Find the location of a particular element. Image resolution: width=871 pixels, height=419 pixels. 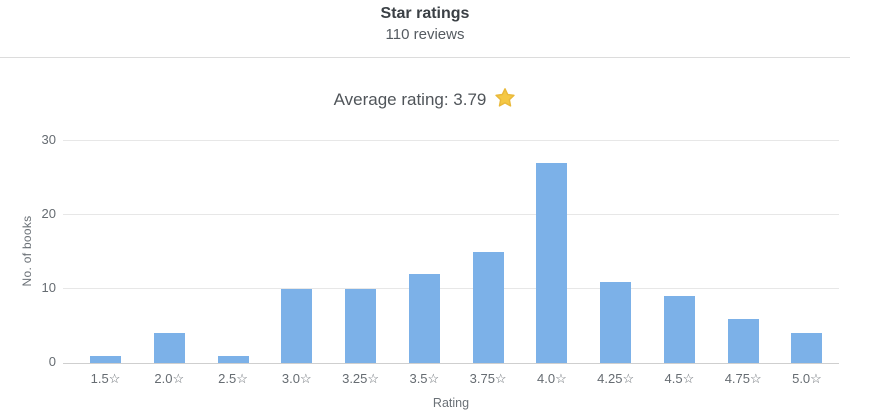

bar-4.25star is located at coordinates (616, 322).